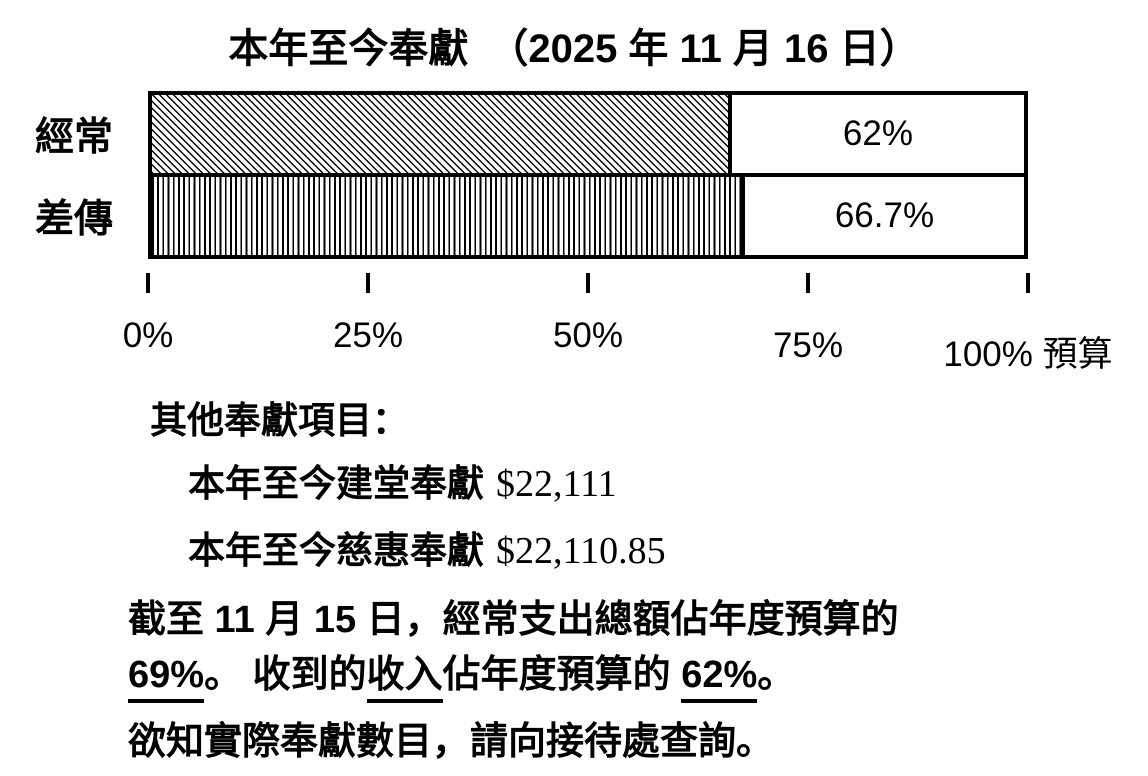  What do you see at coordinates (336, 483) in the screenshot?
I see `donation-item-label: 本年至今建堂奉獻` at bounding box center [336, 483].